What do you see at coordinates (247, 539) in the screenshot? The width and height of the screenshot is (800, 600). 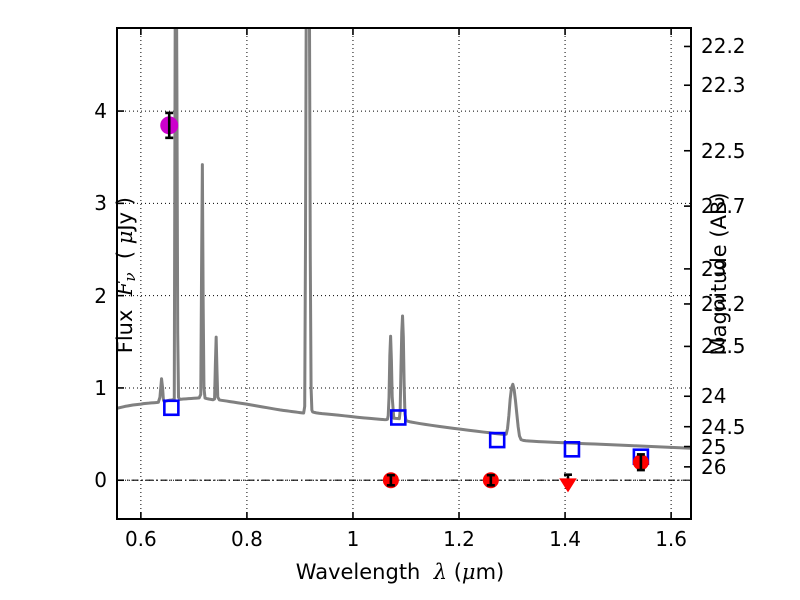 I see `x-tick-label: 0.8` at bounding box center [247, 539].